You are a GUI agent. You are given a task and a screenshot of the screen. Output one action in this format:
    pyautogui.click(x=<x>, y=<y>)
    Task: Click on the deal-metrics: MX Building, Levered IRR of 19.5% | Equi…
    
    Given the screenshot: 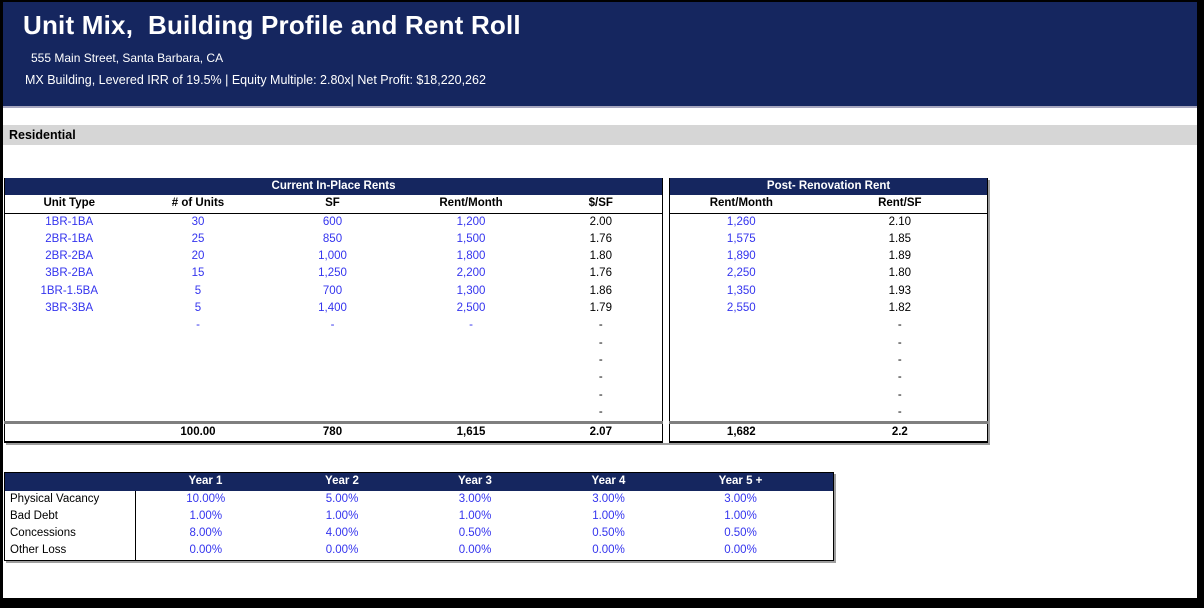 What is the action you would take?
    pyautogui.click(x=255, y=80)
    